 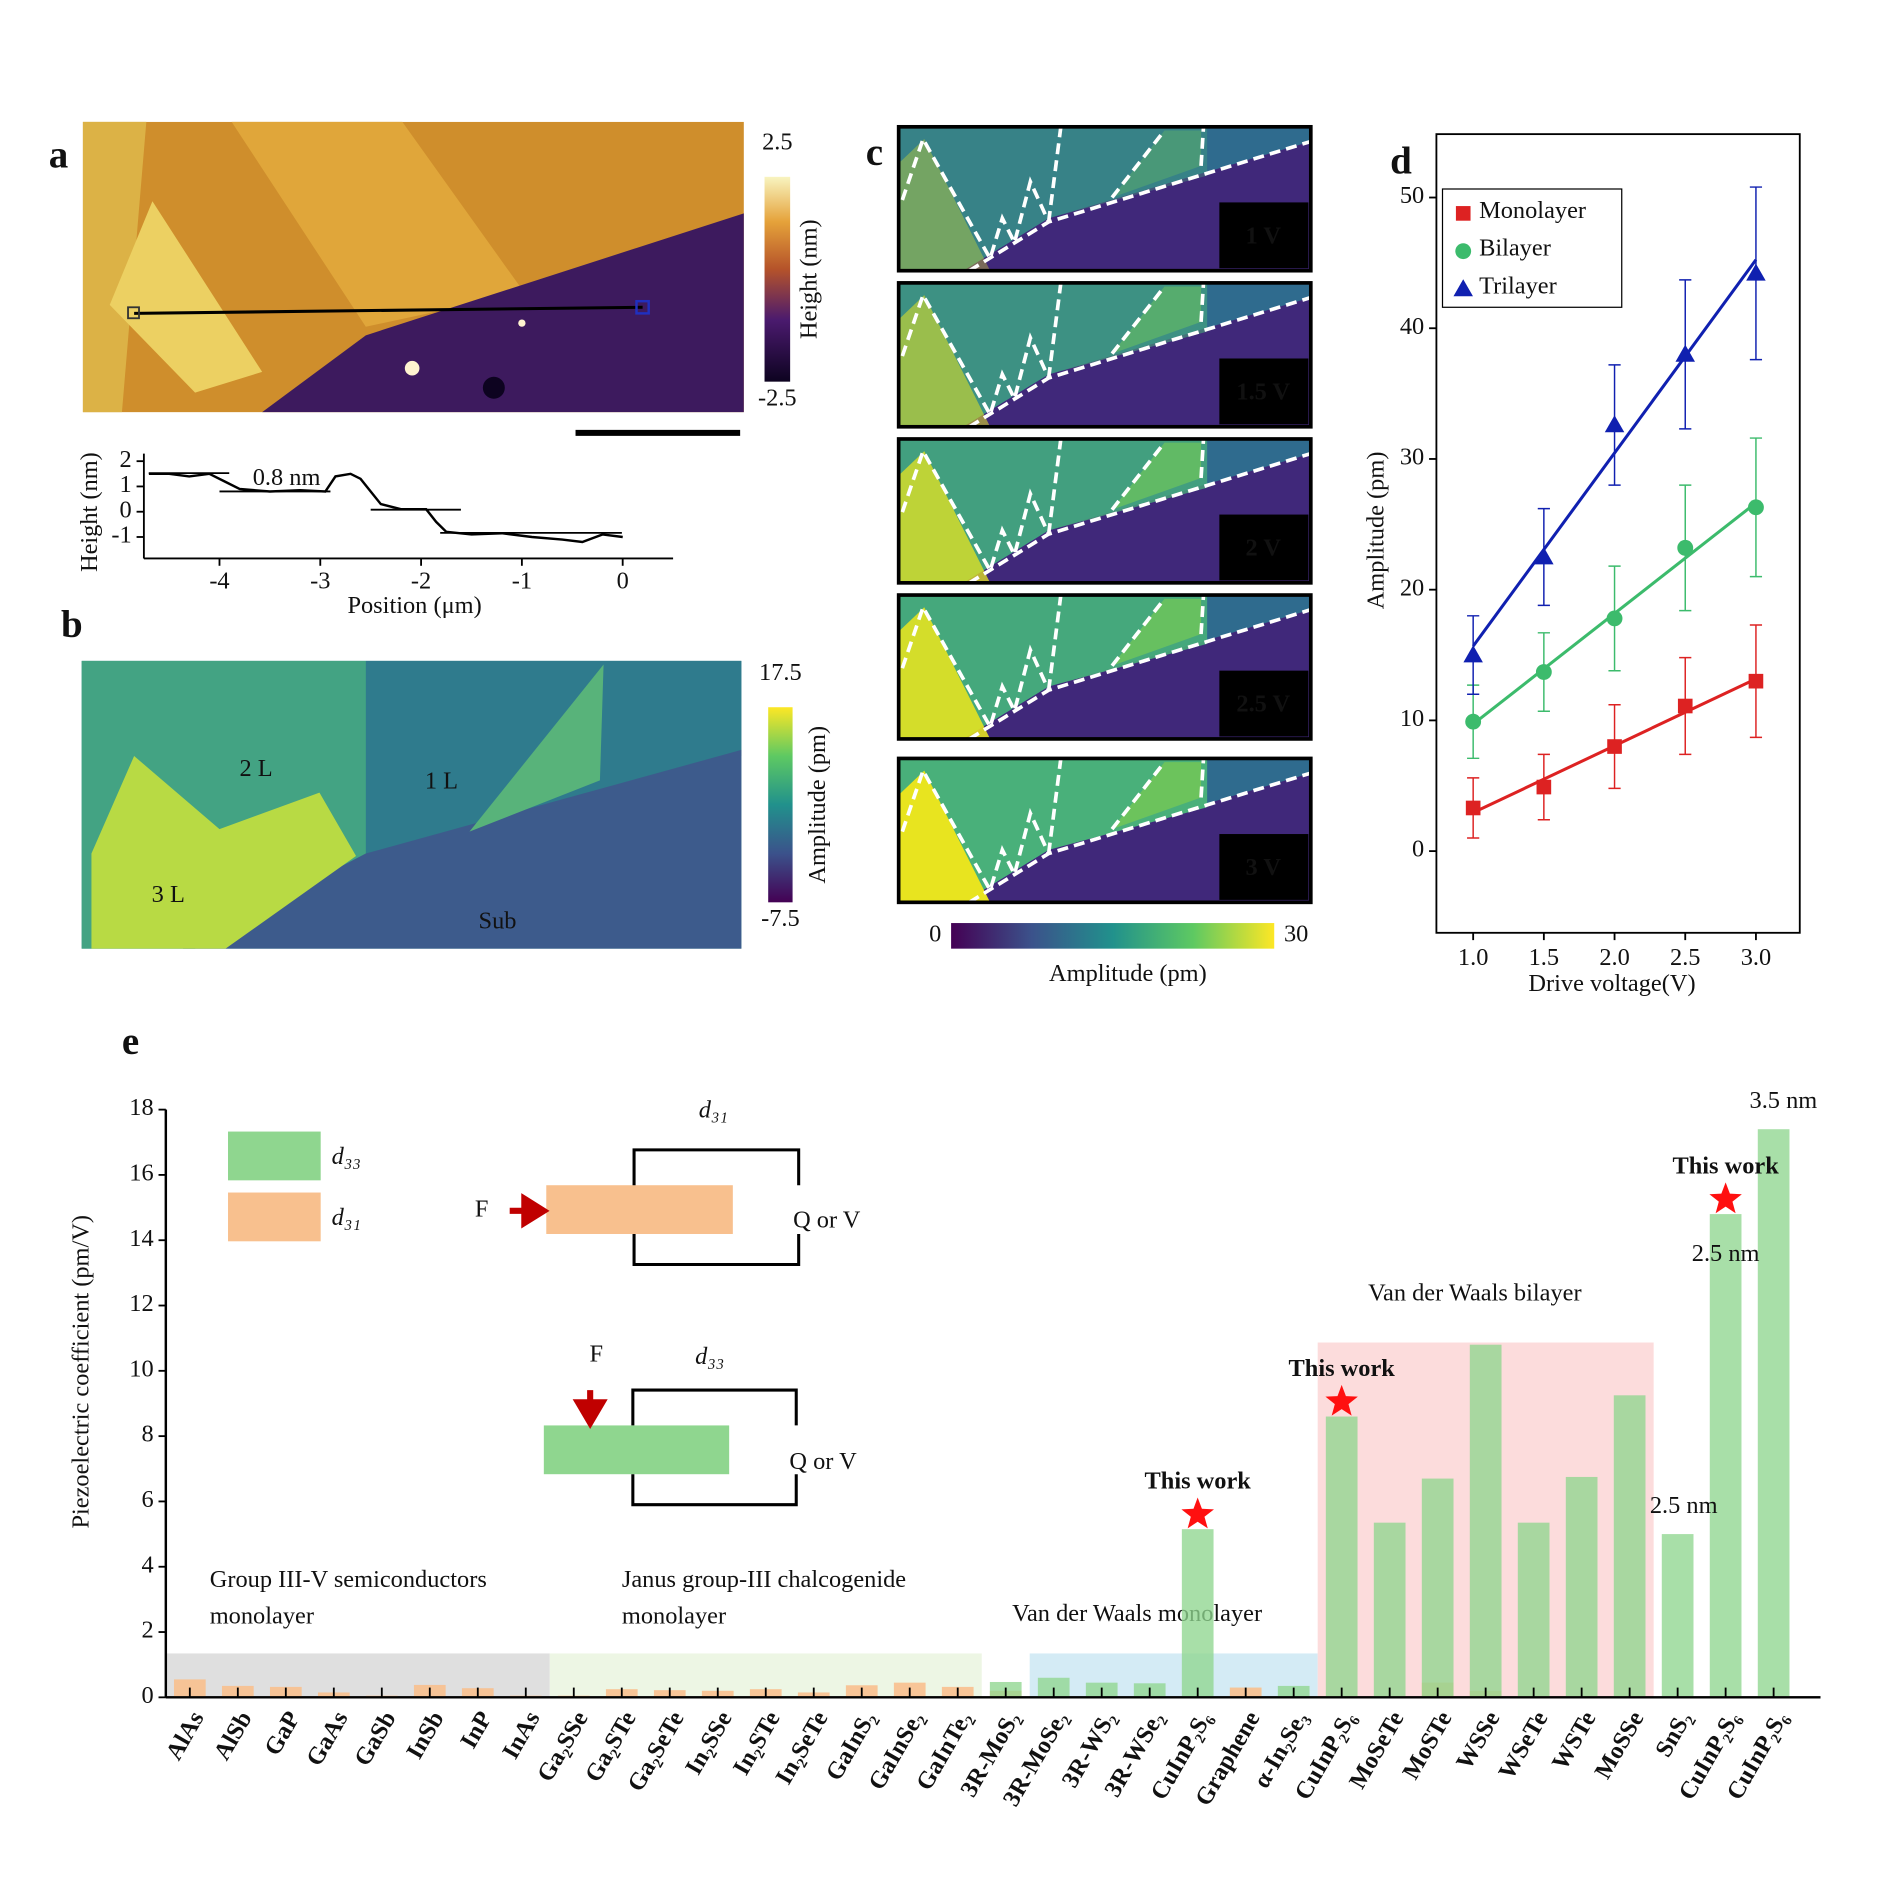 What do you see at coordinates (1684, 1505) in the screenshot?
I see `annotation: 2.5 nm` at bounding box center [1684, 1505].